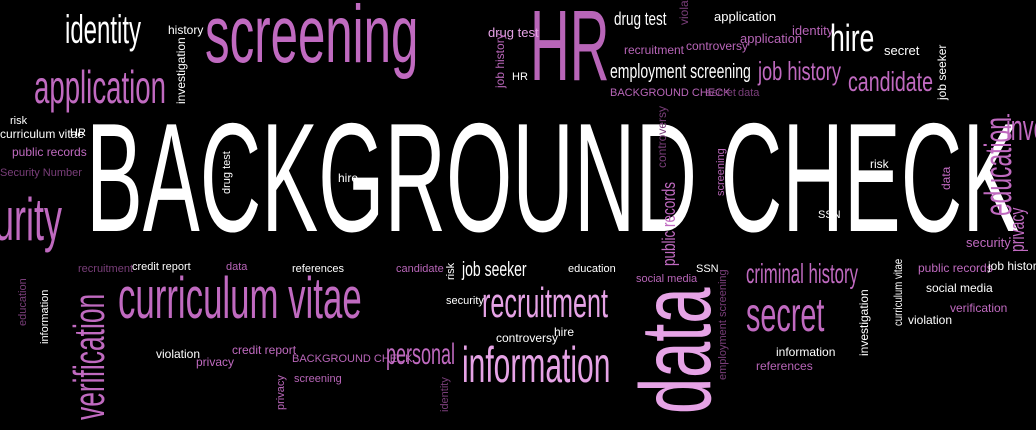 The height and width of the screenshot is (430, 1036). Describe the element at coordinates (721, 93) in the screenshot. I see `word-secret-2: secret` at that location.